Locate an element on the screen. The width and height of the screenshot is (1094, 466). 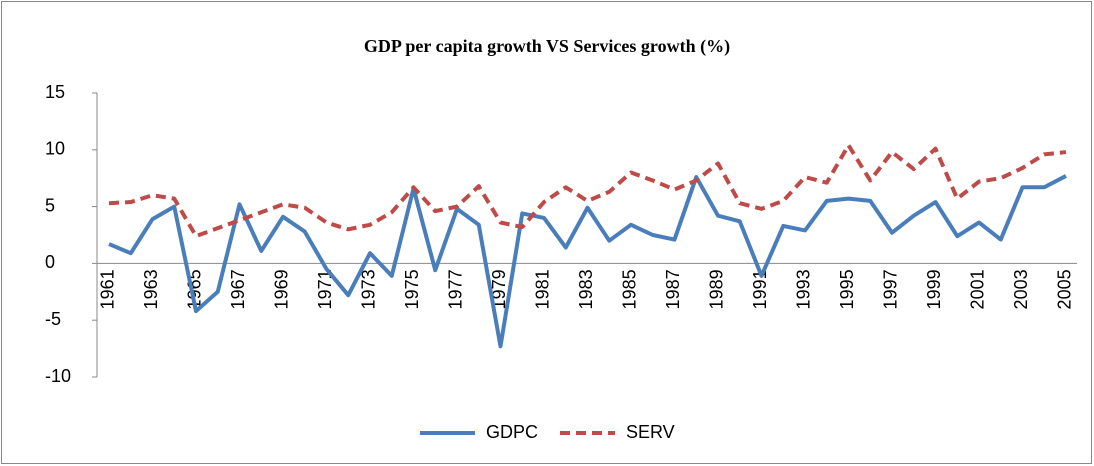
x-tick-label: 2001 is located at coordinates (978, 289).